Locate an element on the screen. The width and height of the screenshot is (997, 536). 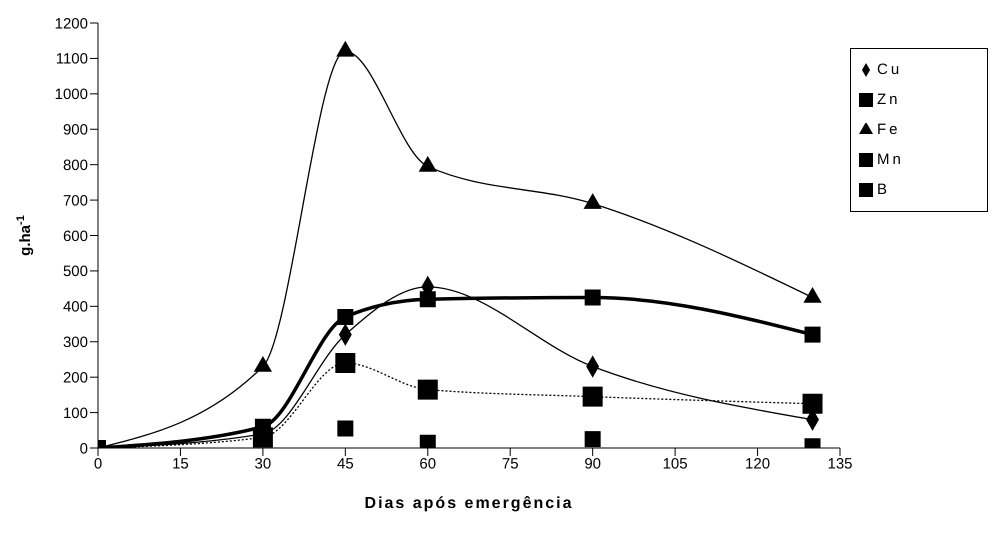
y-tick-label: 400 is located at coordinates (75, 307).